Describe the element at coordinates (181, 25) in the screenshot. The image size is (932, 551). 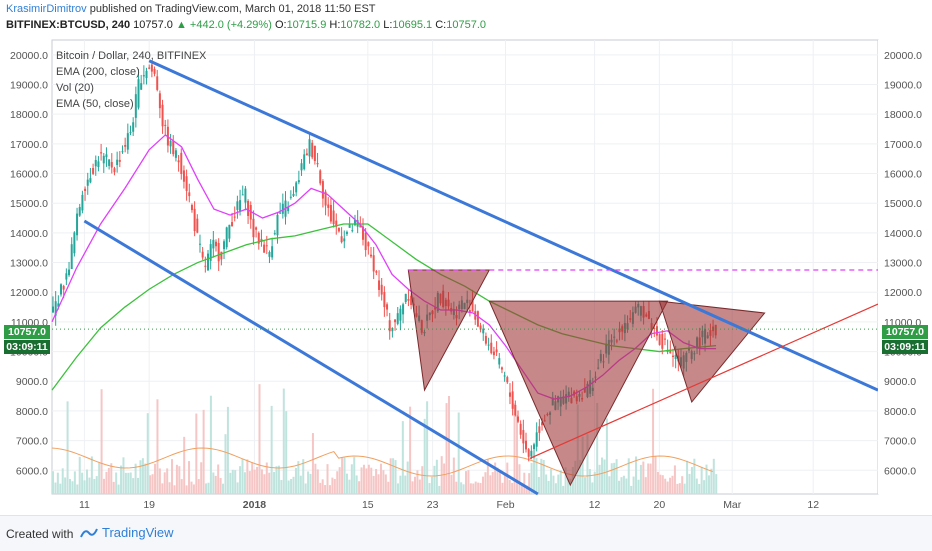
I see `up-arrow-icon: ▲` at that location.